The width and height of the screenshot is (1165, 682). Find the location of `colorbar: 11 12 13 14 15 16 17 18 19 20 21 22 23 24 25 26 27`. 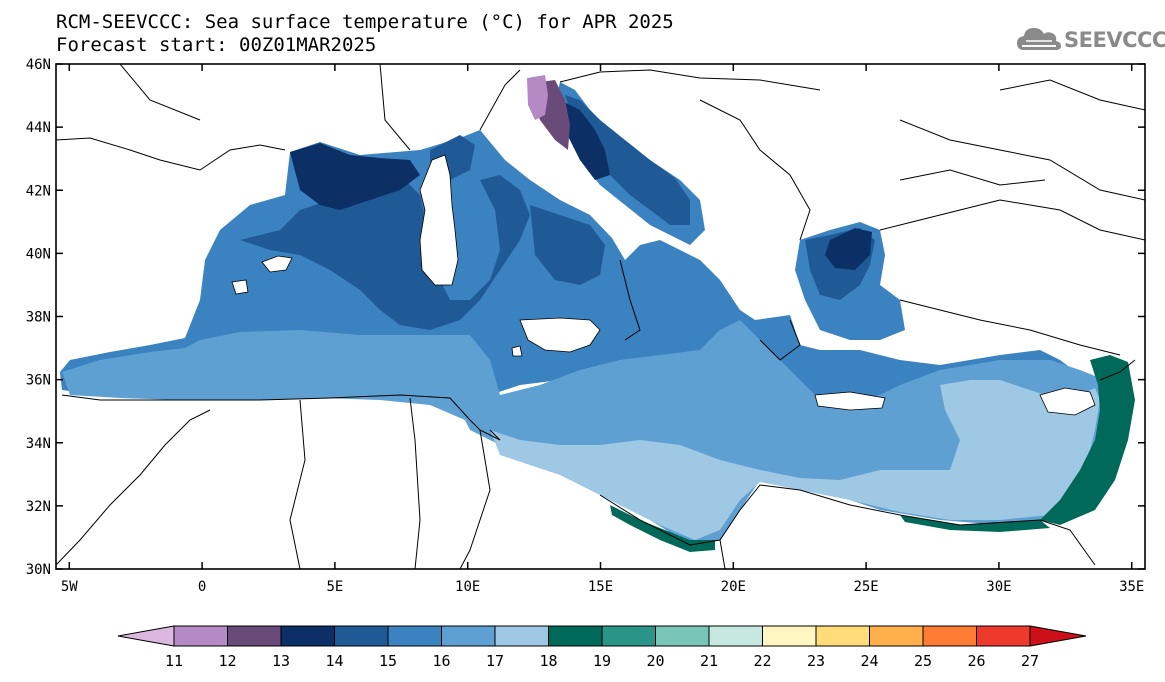

colorbar: 11 12 13 14 15 16 17 18 19 20 21 22 23 24 25 26 27 is located at coordinates (602, 647).